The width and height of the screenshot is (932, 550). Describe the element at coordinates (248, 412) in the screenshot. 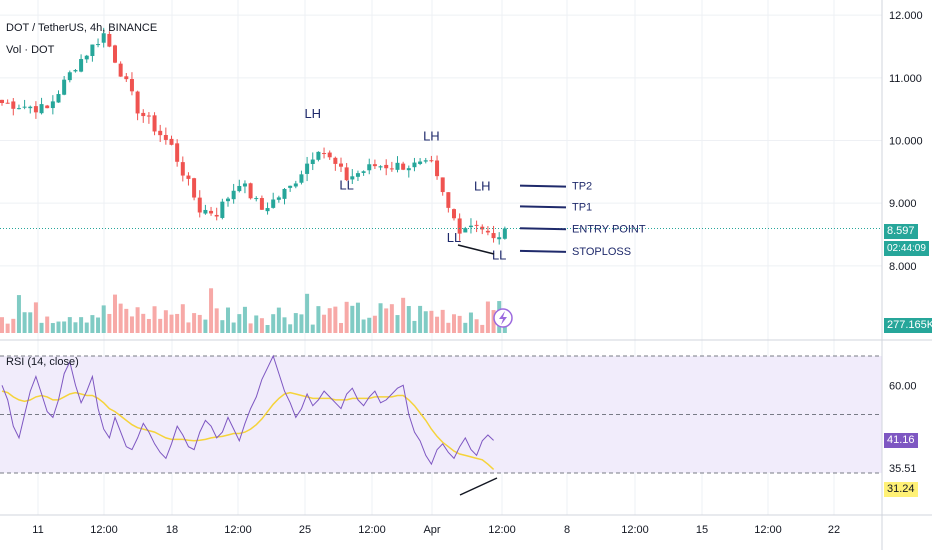

I see `rsi-lines` at that location.